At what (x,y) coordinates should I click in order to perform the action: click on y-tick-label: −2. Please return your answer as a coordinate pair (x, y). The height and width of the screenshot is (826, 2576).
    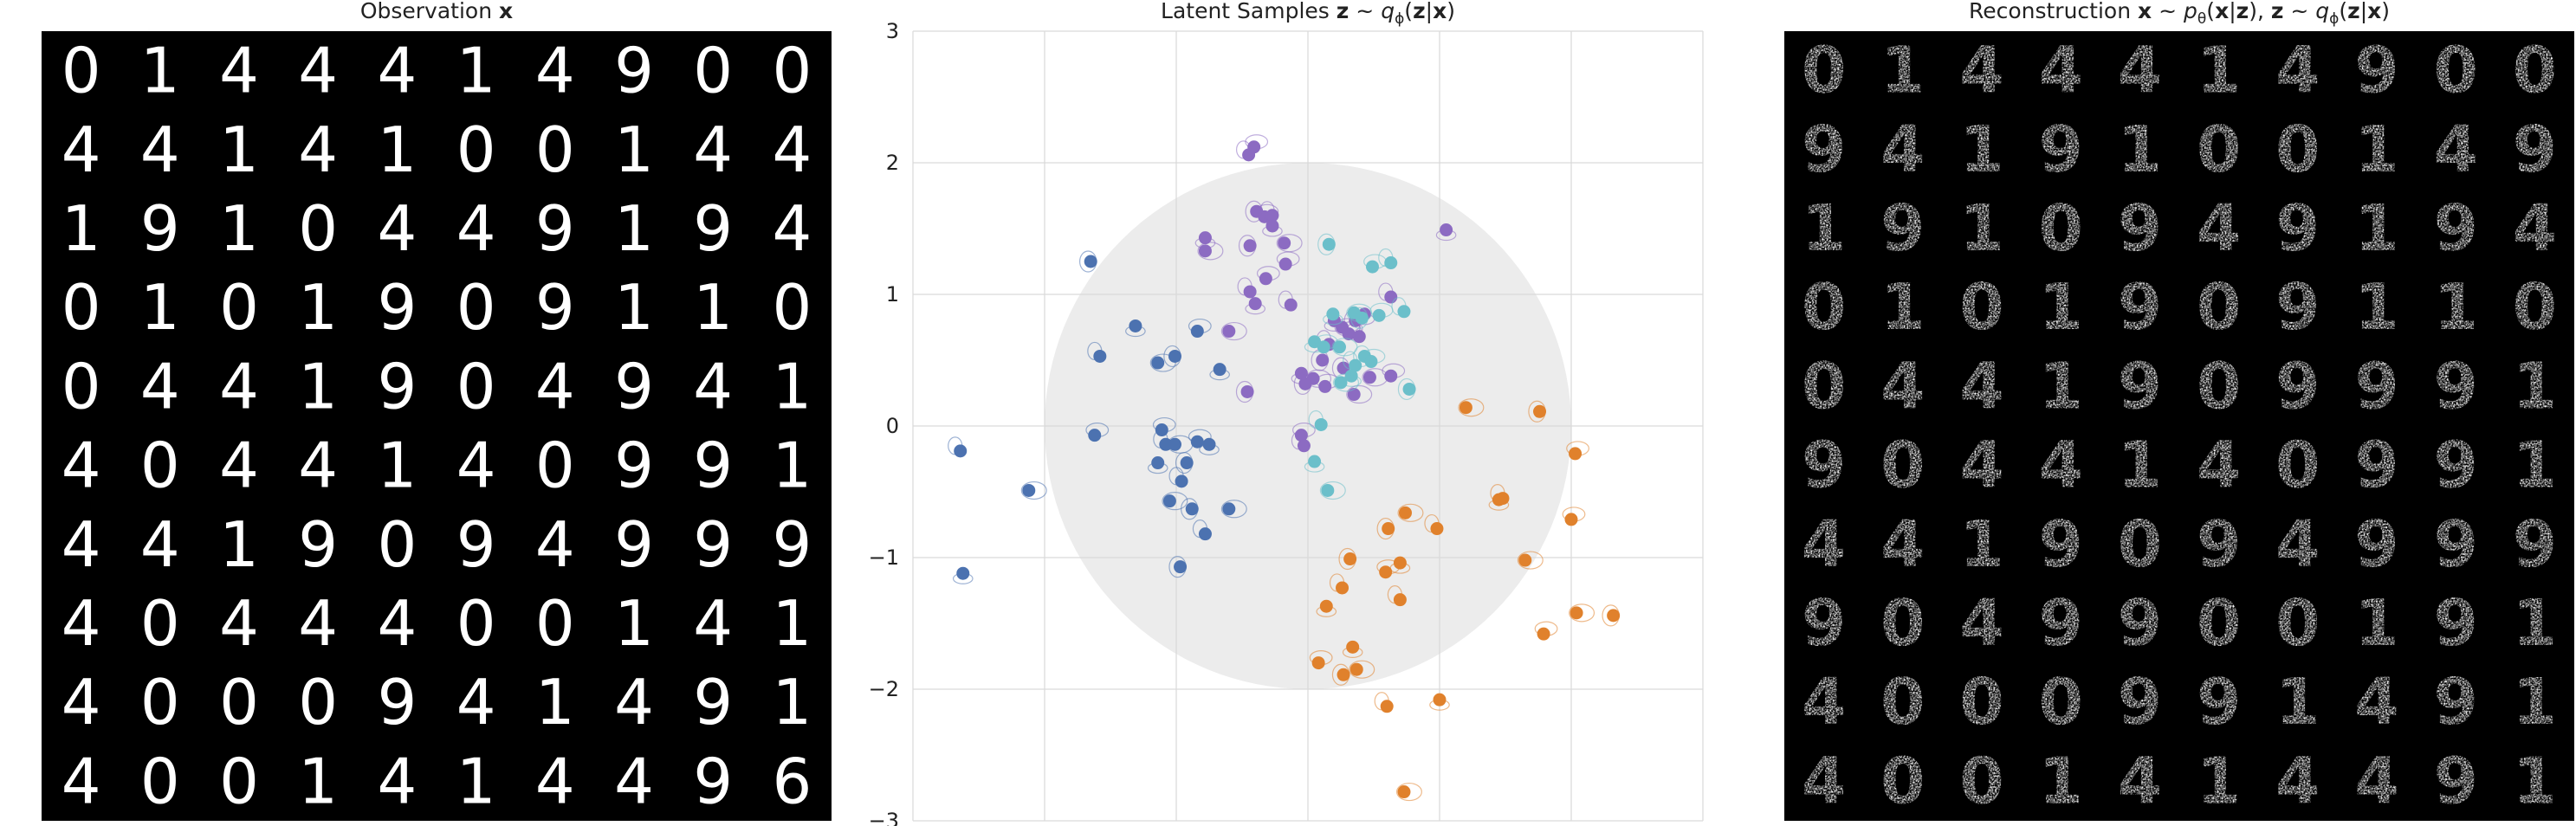
    Looking at the image, I should click on (884, 689).